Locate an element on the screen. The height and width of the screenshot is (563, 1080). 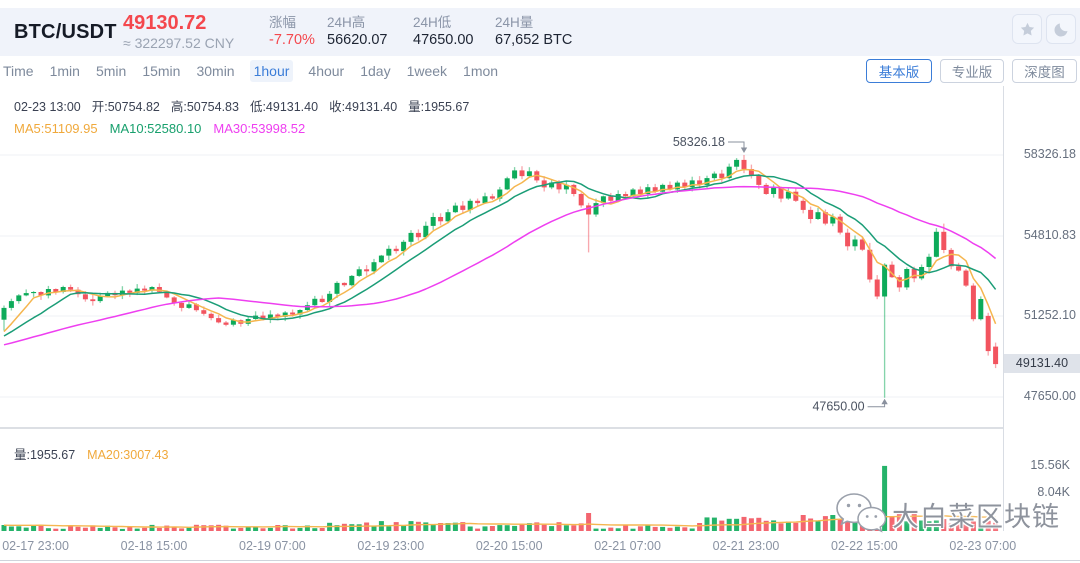
bottom-divider is located at coordinates (540, 560).